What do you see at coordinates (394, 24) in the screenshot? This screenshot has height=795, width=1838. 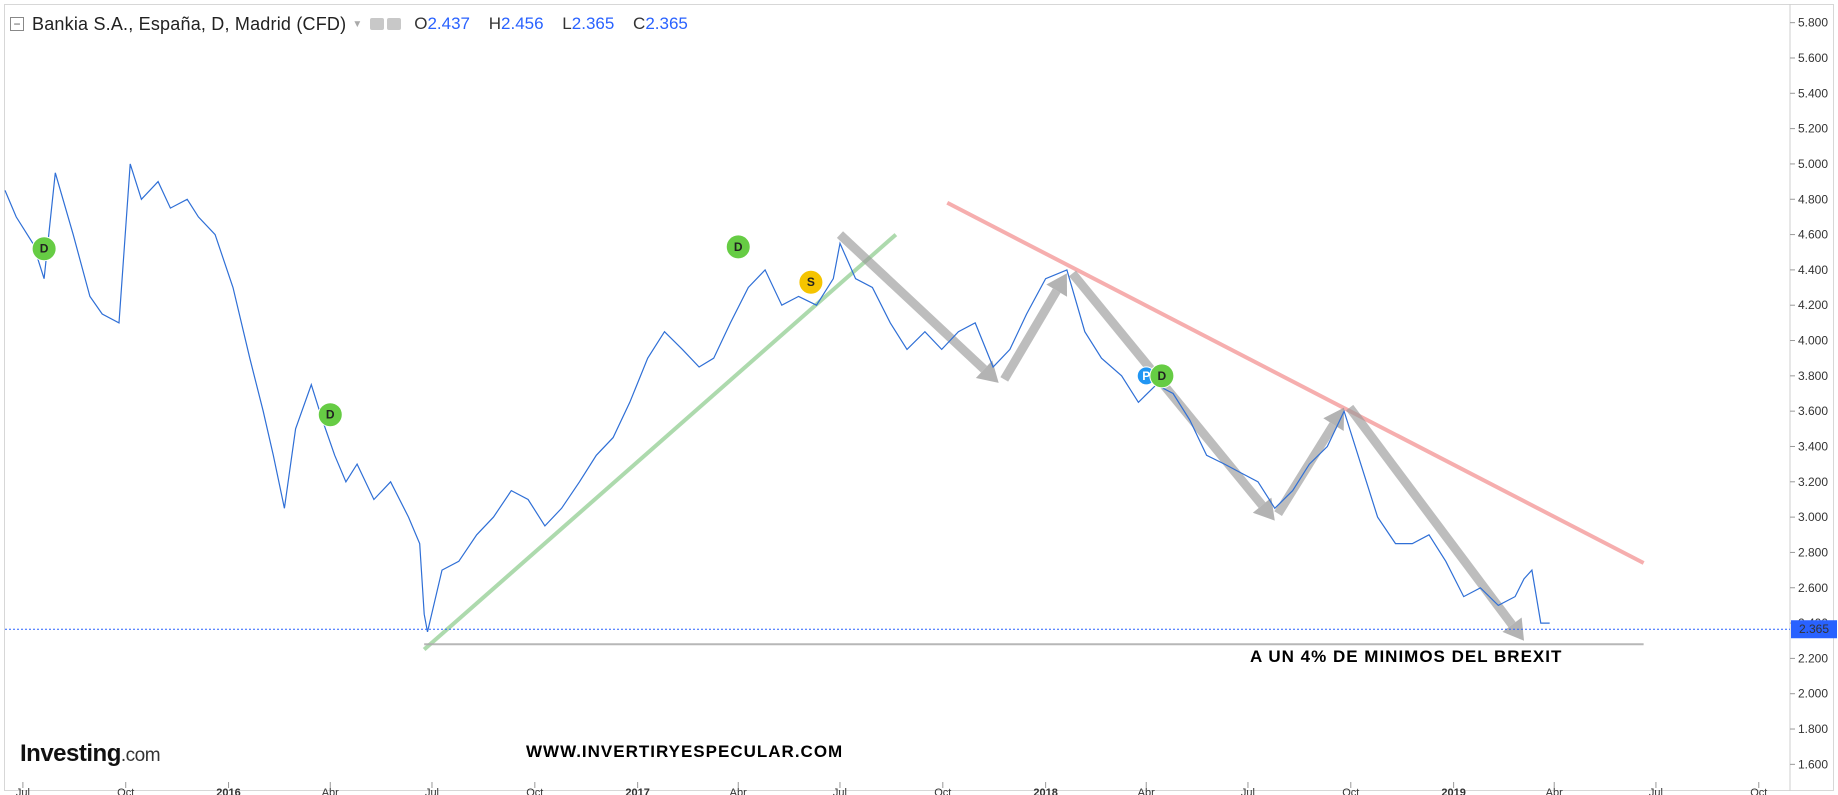 I see `settings-icon` at bounding box center [394, 24].